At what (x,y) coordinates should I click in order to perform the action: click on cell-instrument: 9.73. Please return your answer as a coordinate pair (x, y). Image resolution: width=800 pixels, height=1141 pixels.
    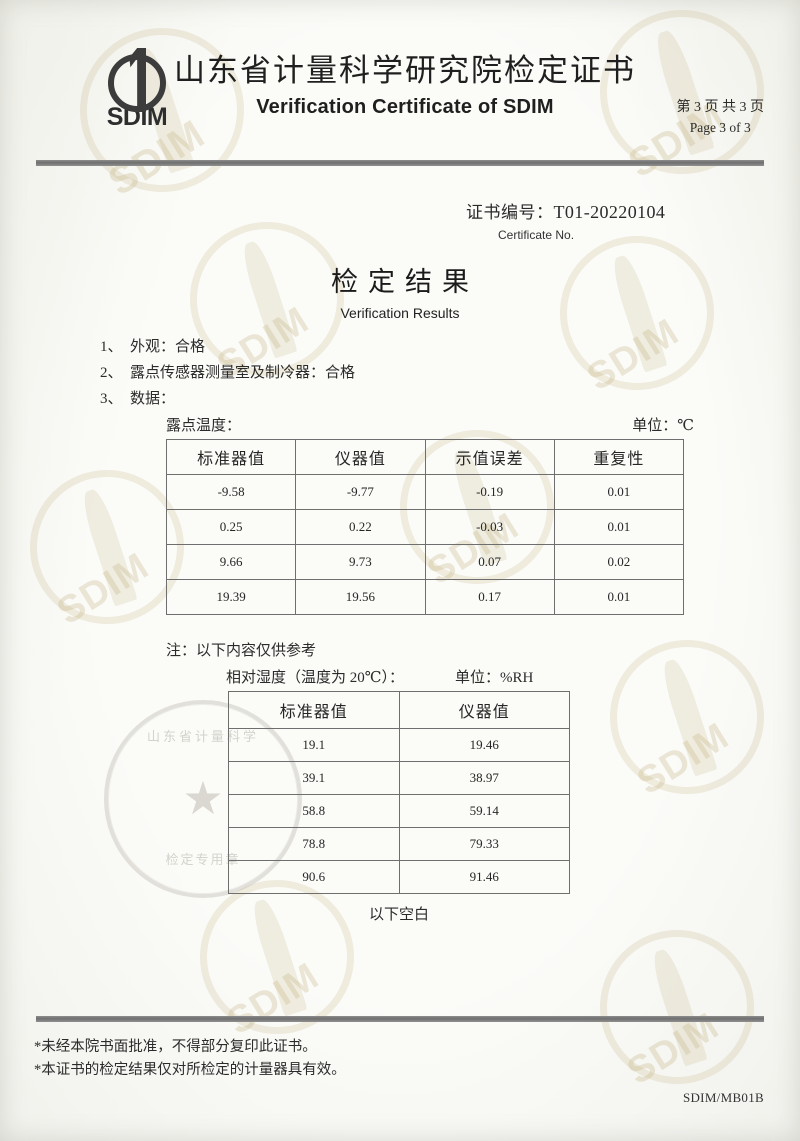
    Looking at the image, I should click on (360, 562).